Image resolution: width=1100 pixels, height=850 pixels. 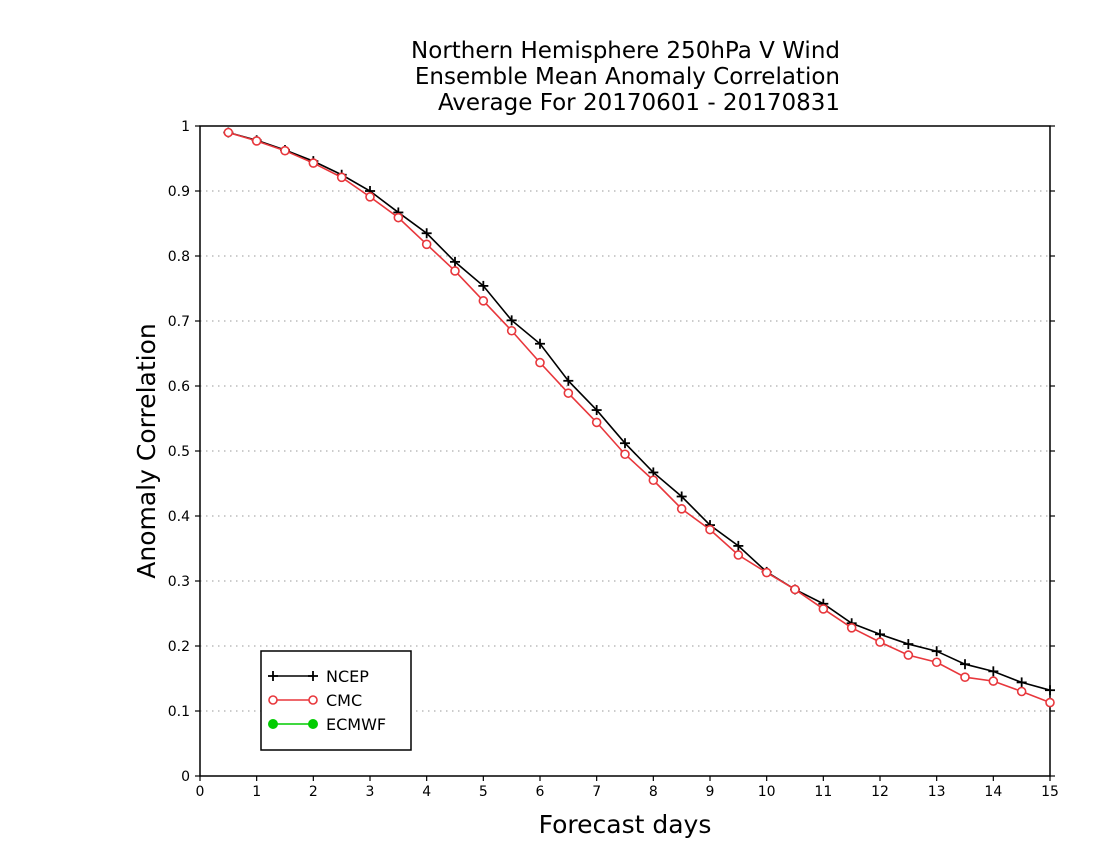 What do you see at coordinates (625, 51) in the screenshot?
I see `chart-title: Northern Hemisphere 250hPa V Wind` at bounding box center [625, 51].